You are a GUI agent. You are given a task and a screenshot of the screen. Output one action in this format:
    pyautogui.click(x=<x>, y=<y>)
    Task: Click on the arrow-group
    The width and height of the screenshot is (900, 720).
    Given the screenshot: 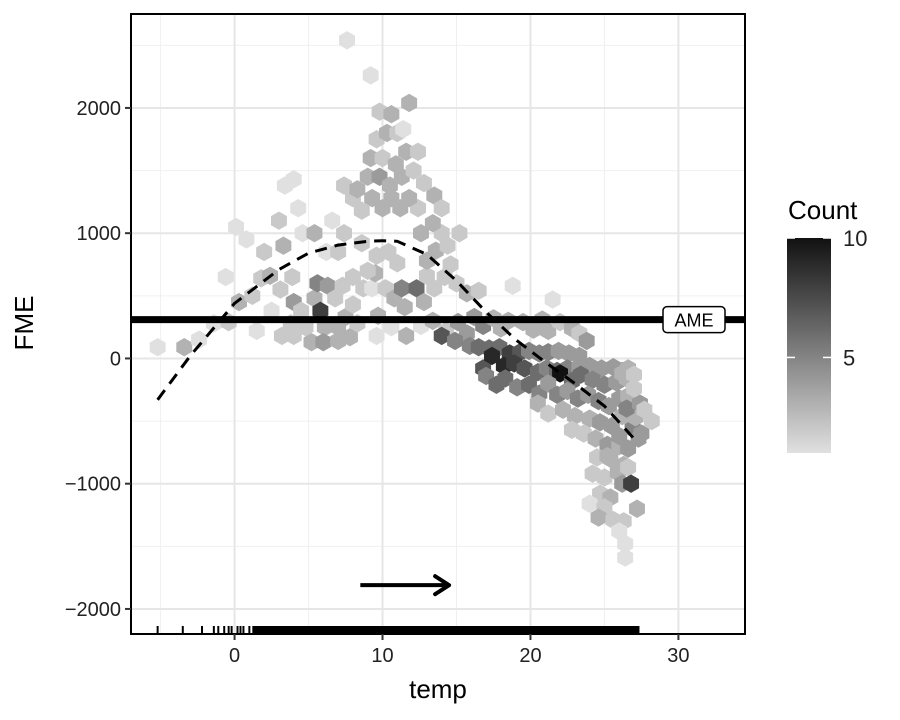 What is the action you would take?
    pyautogui.click(x=406, y=585)
    